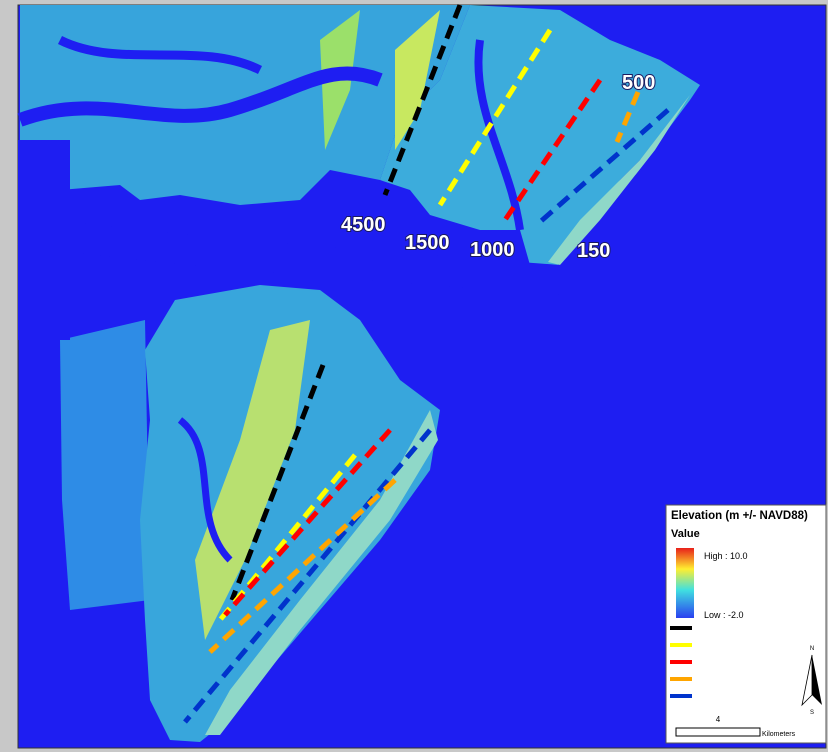 Image resolution: width=828 pixels, height=752 pixels. I want to click on transect-label: 150, so click(593, 251).